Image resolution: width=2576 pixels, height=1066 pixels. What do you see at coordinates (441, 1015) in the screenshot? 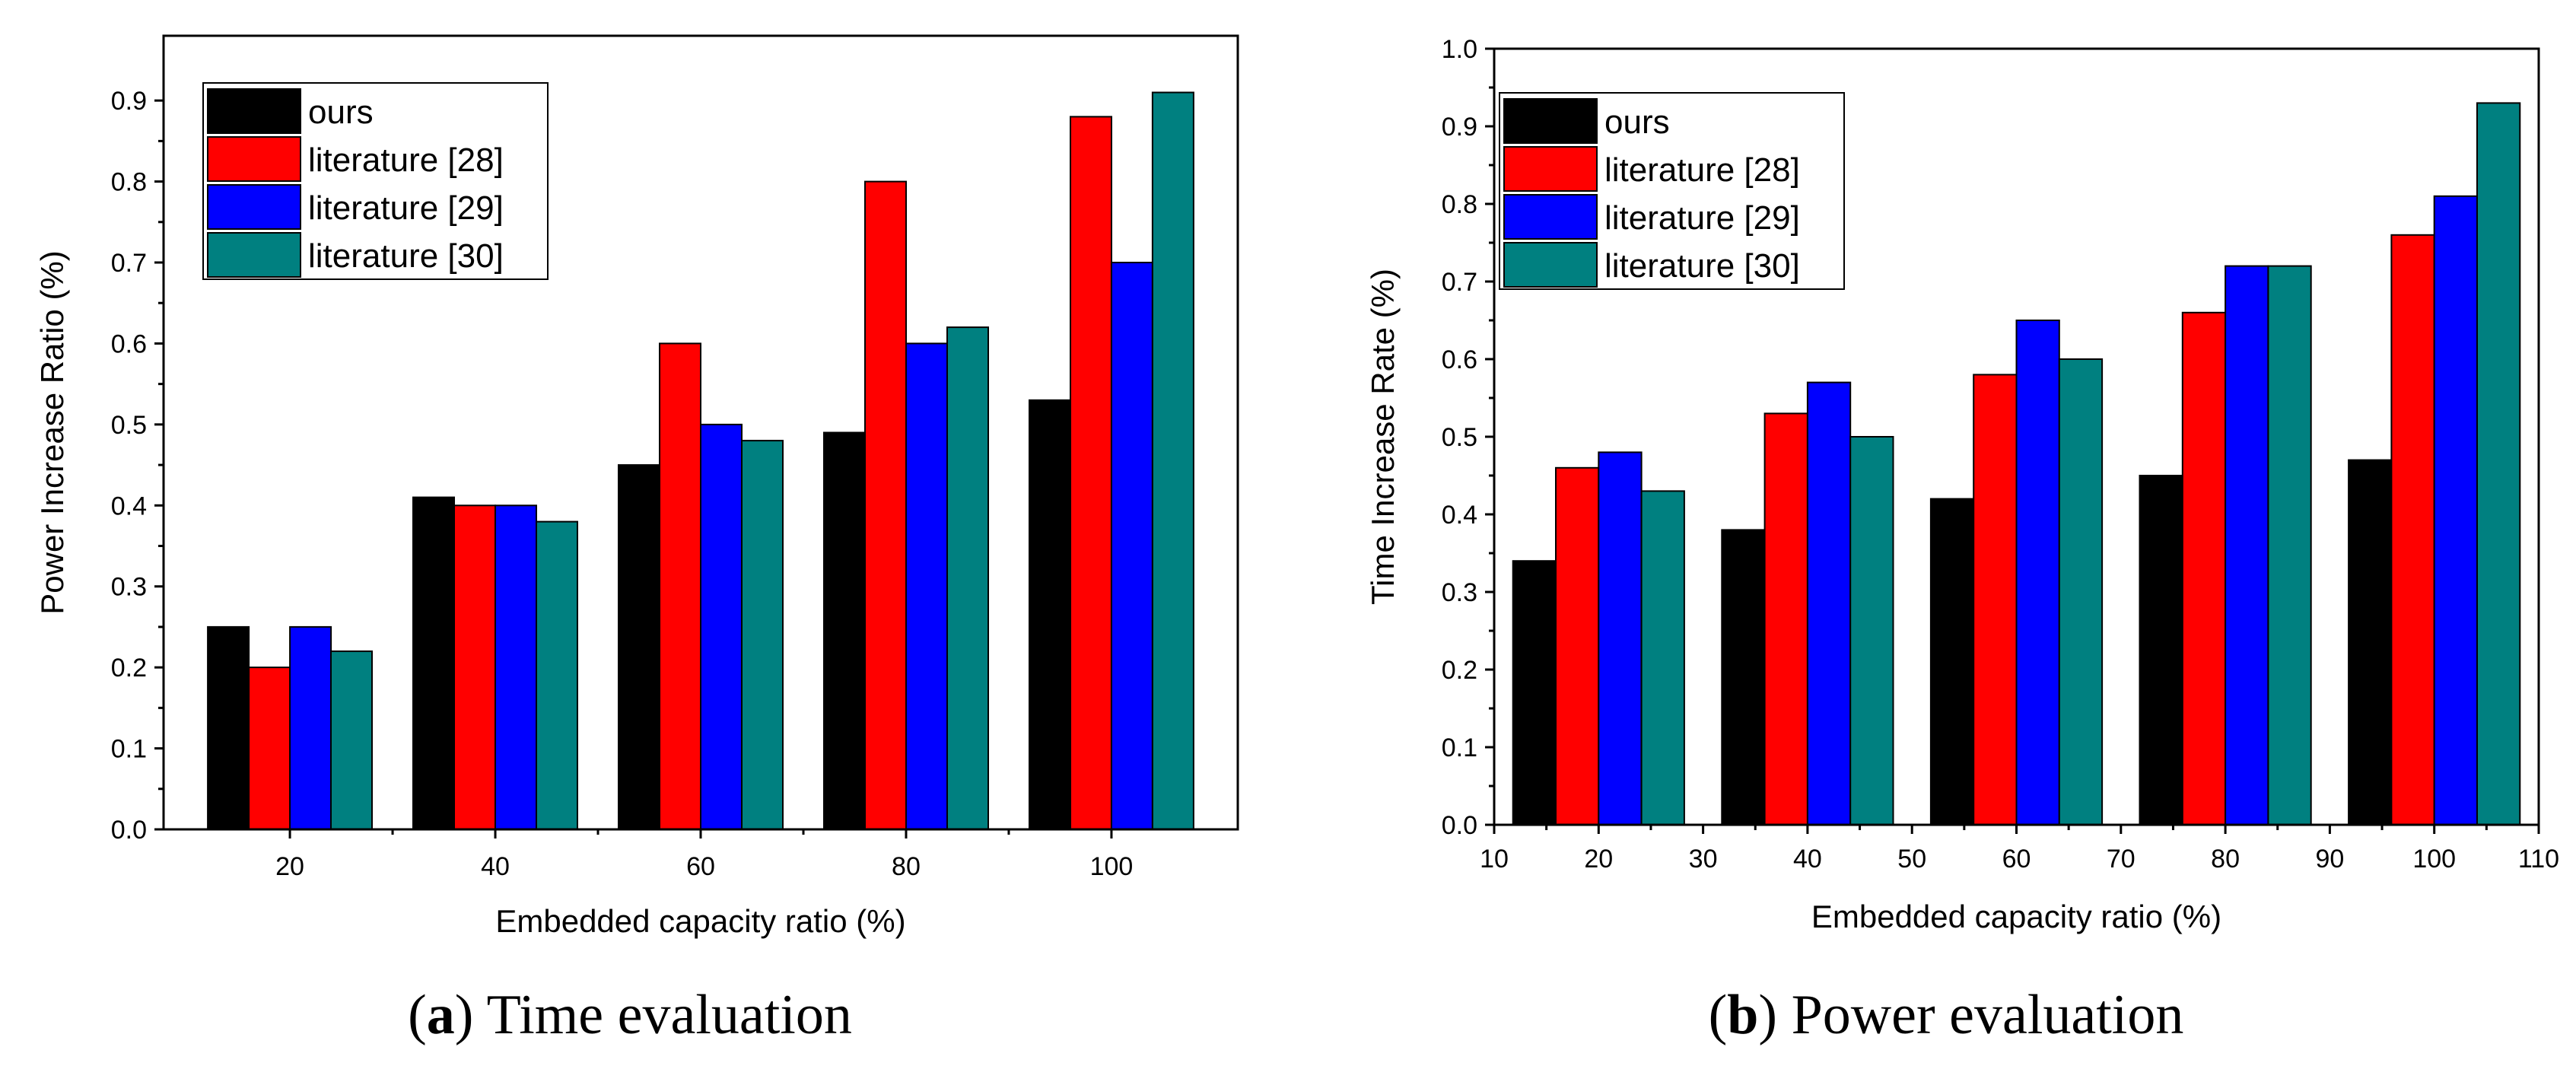
I see `caption-a-letter: a` at bounding box center [441, 1015].